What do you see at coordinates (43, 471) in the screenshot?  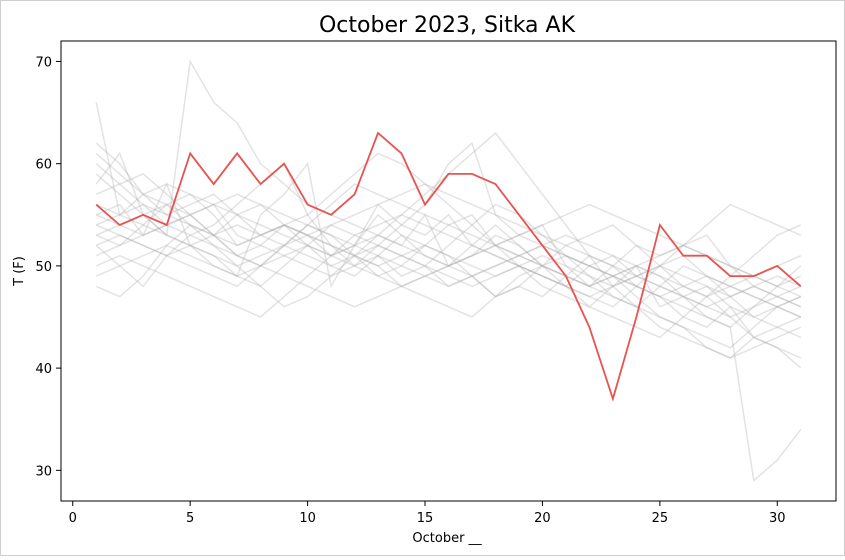 I see `y-tick-label: 30` at bounding box center [43, 471].